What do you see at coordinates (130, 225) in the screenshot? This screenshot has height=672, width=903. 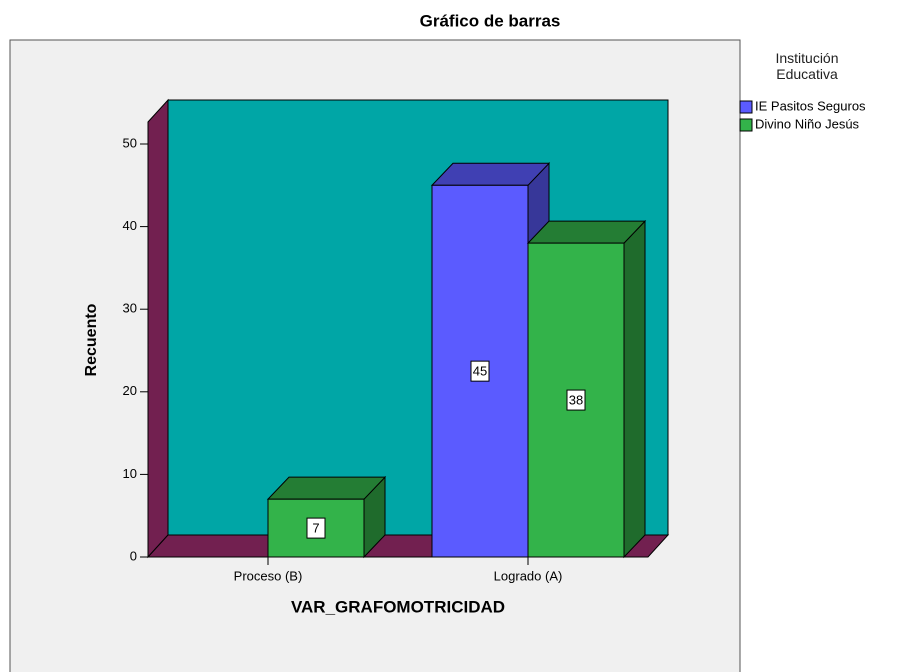 I see `y-tick-label: 40` at bounding box center [130, 225].